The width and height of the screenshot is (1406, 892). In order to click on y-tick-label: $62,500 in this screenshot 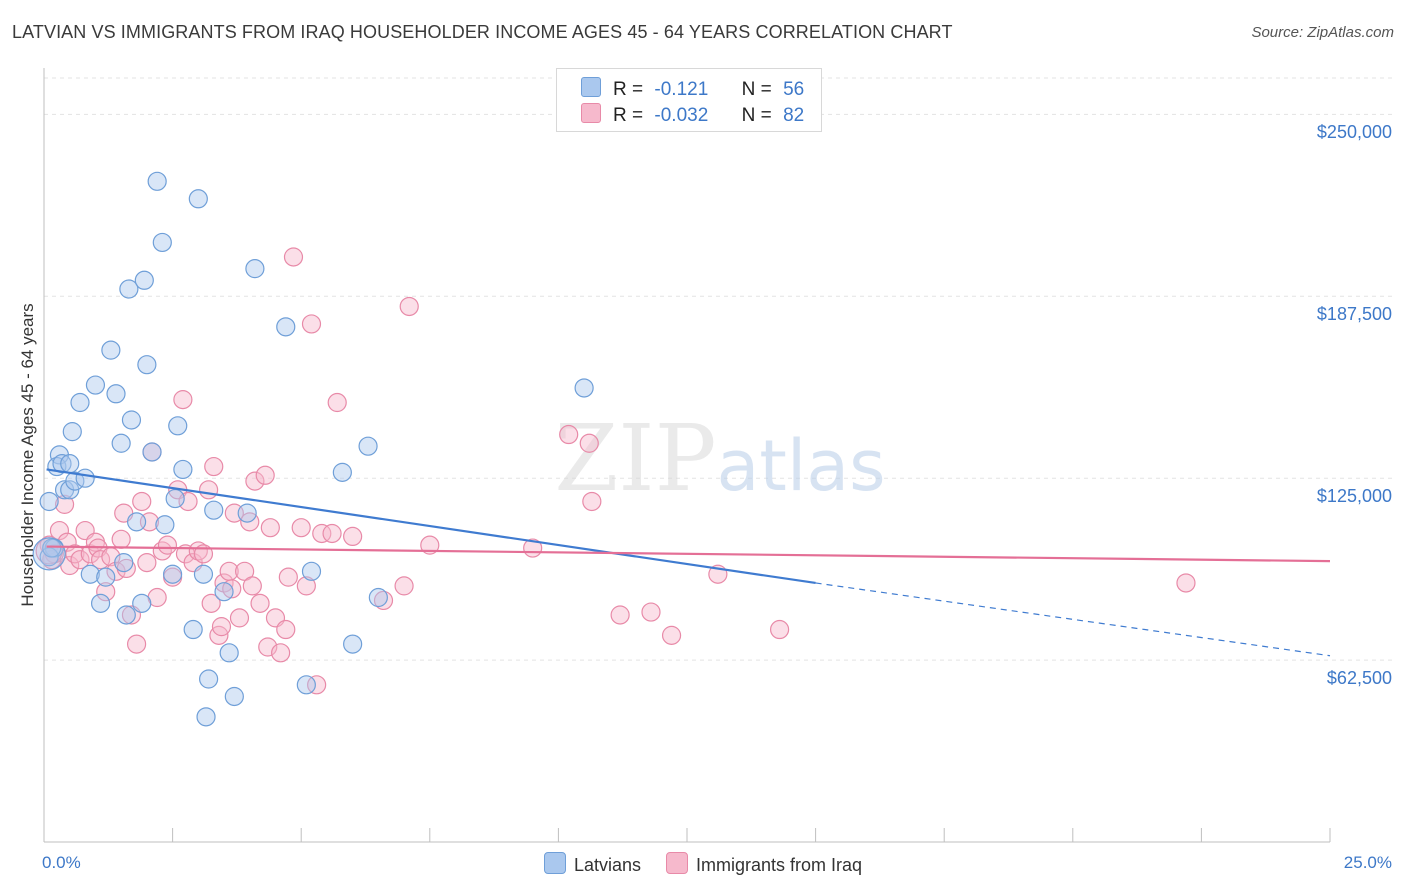, I will do `click(1359, 678)`.